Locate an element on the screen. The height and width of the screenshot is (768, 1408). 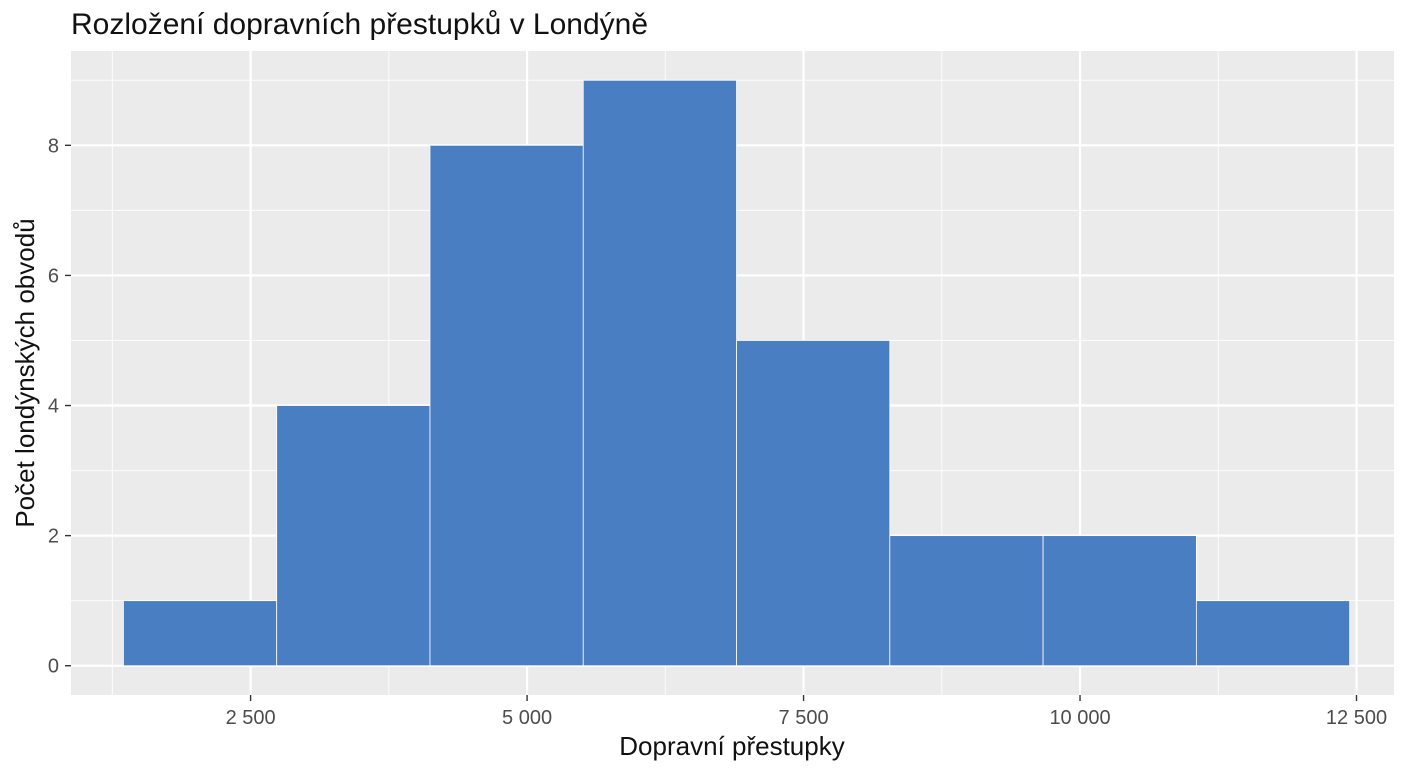
x-tick-label: 2 500 is located at coordinates (251, 718).